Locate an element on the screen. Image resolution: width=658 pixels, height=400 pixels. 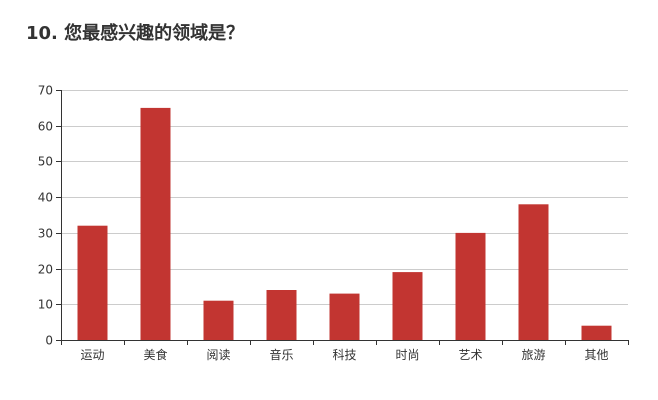
x-tick-label-阅读: 阅读 is located at coordinates (218, 355).